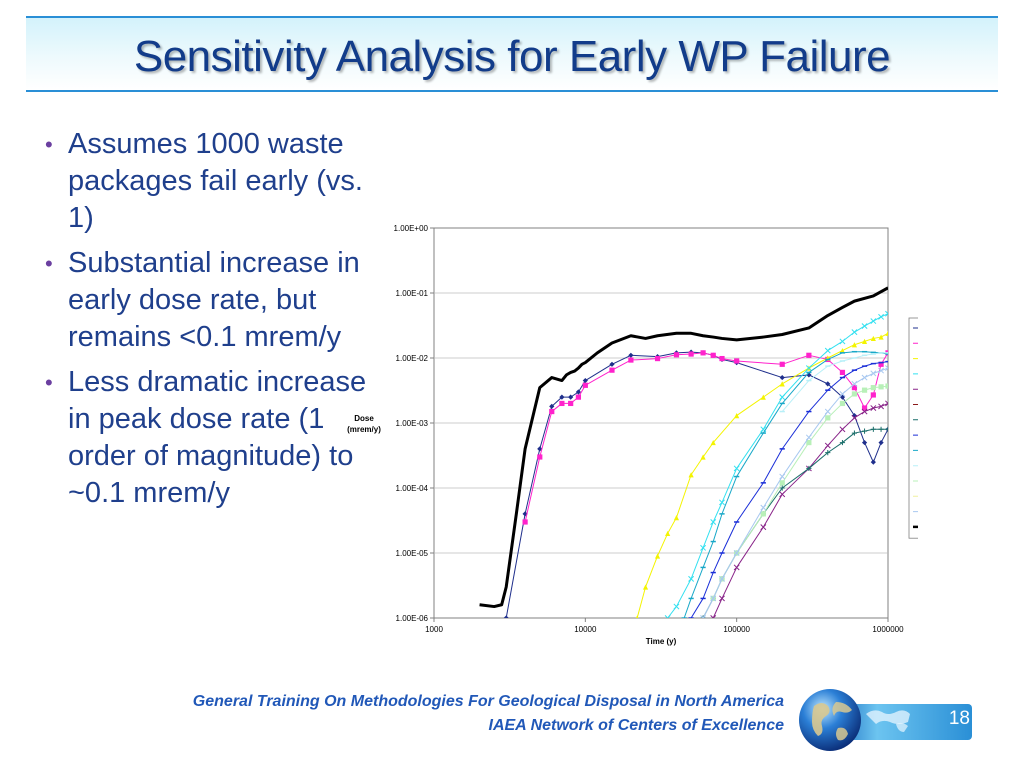 The image size is (1024, 768). Describe the element at coordinates (412, 618) in the screenshot. I see `y-tick-label: 1.00E-06` at that location.